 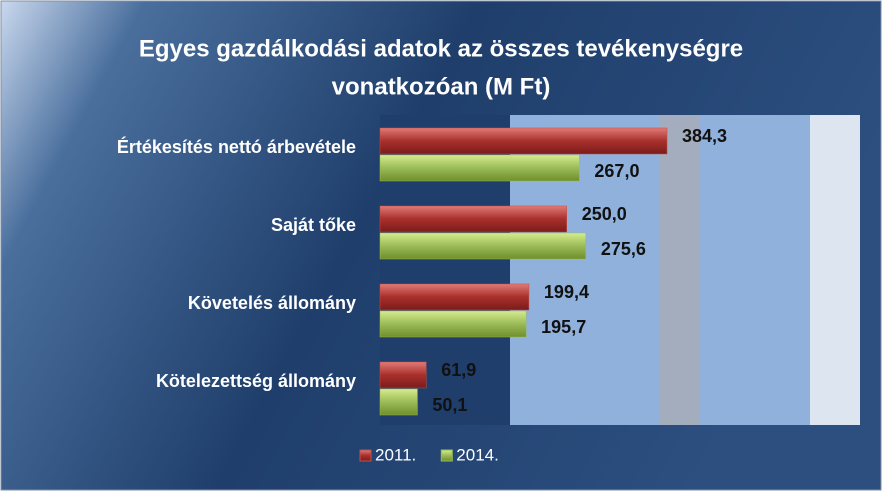 I want to click on data-label: 250,0, so click(x=604, y=214).